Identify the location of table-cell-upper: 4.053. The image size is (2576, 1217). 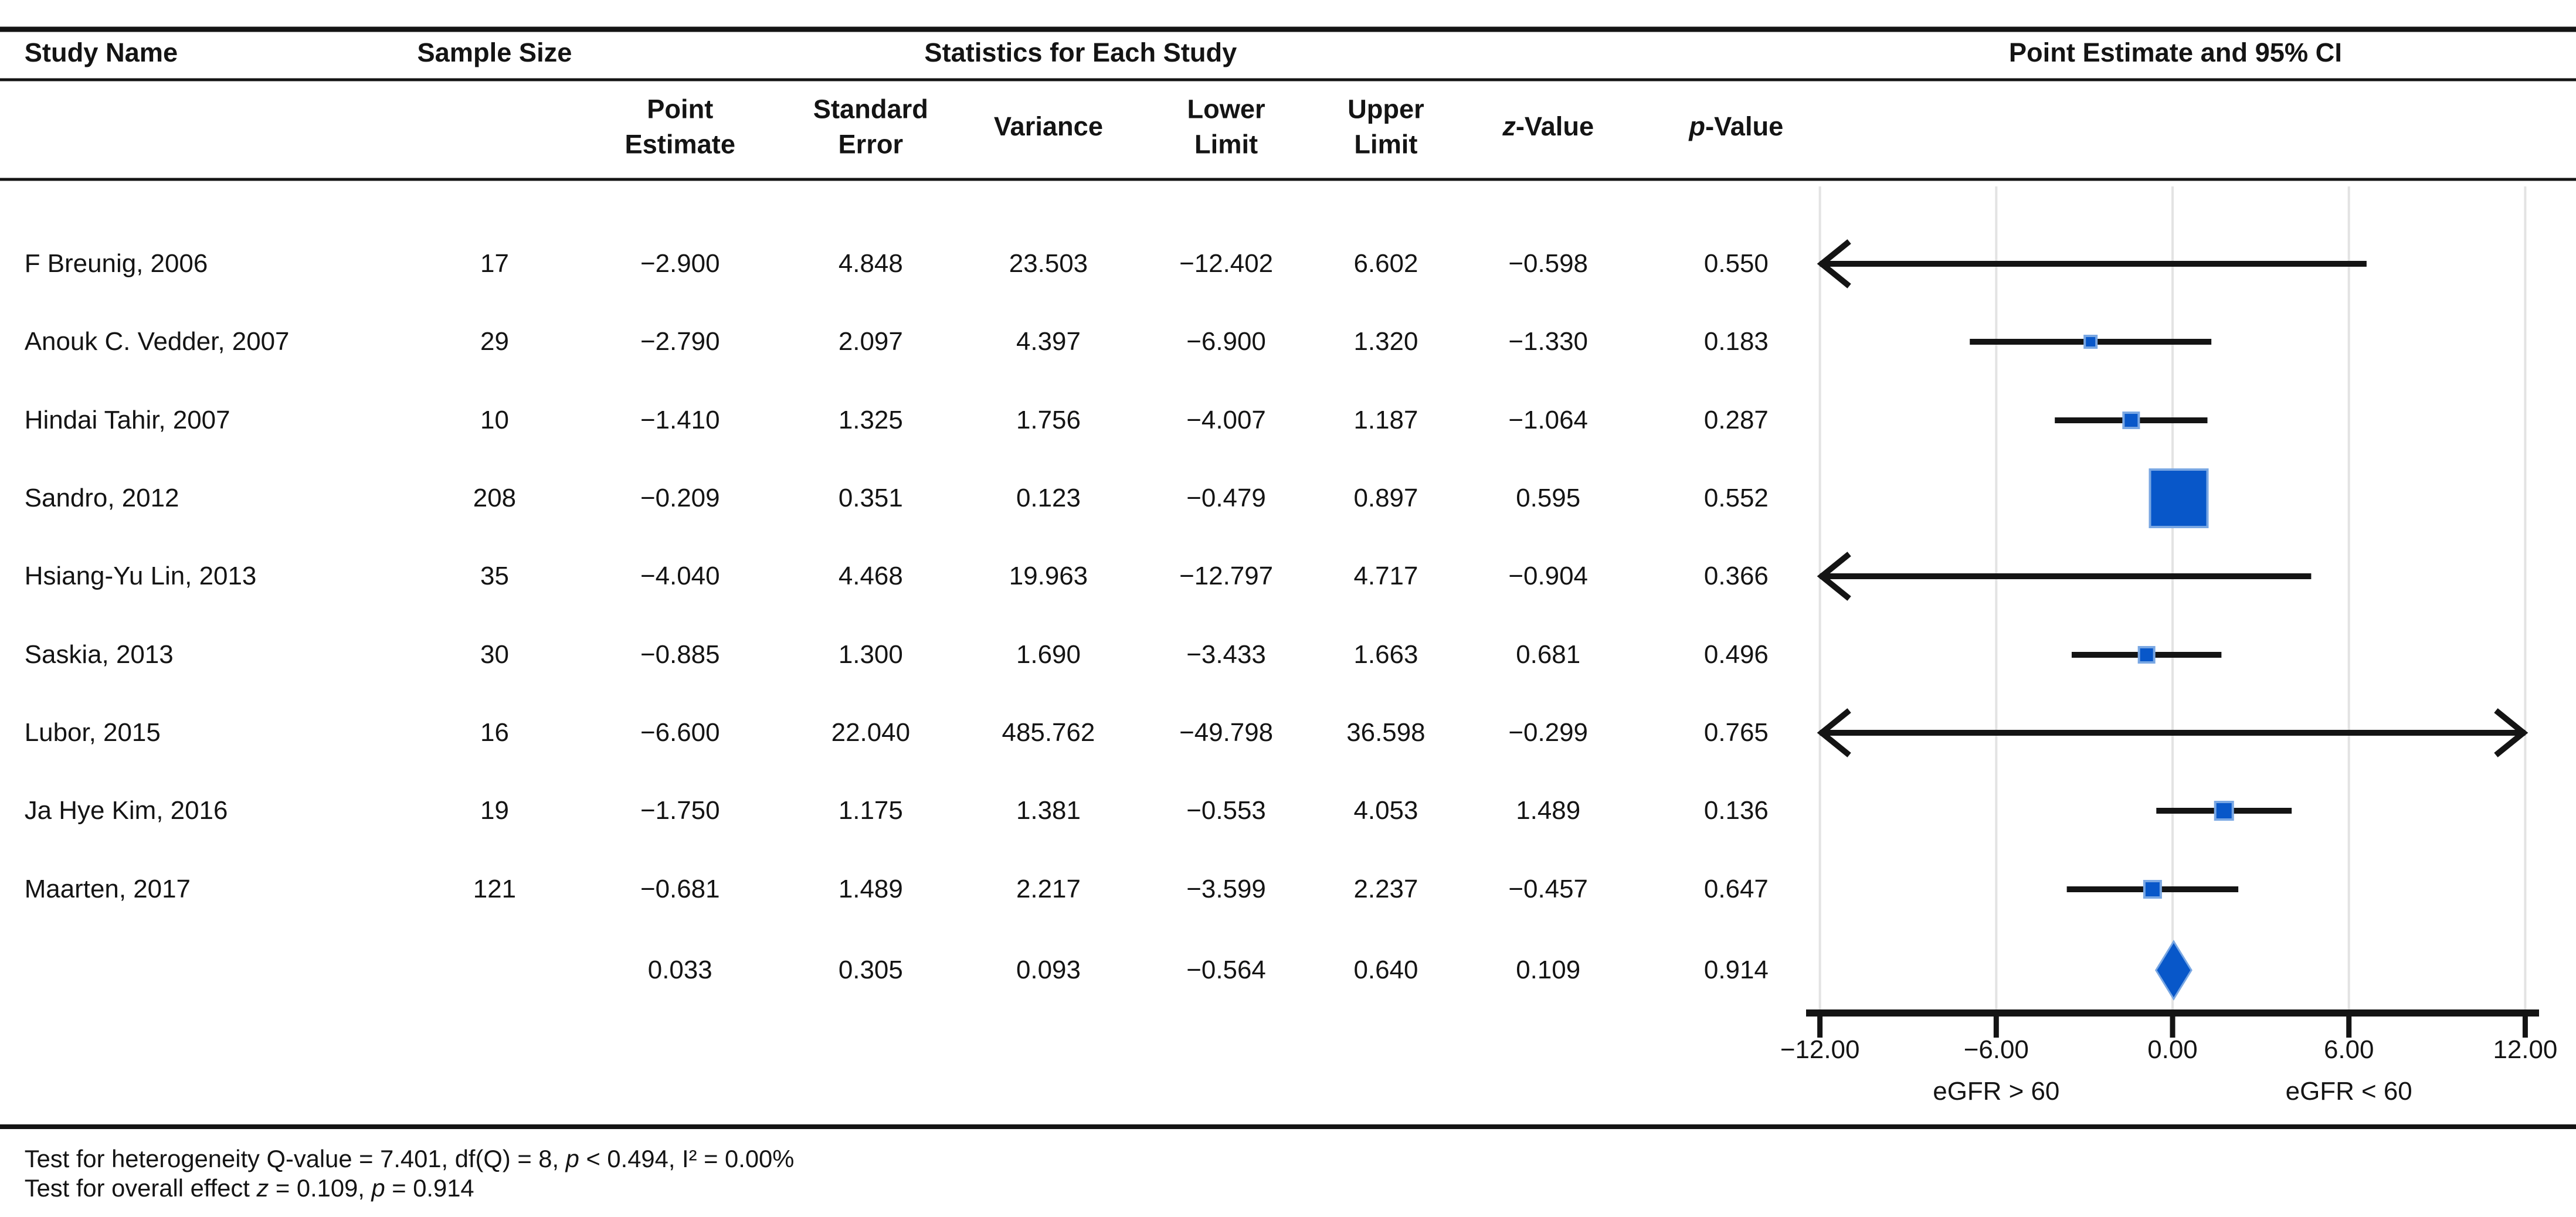
(1385, 810).